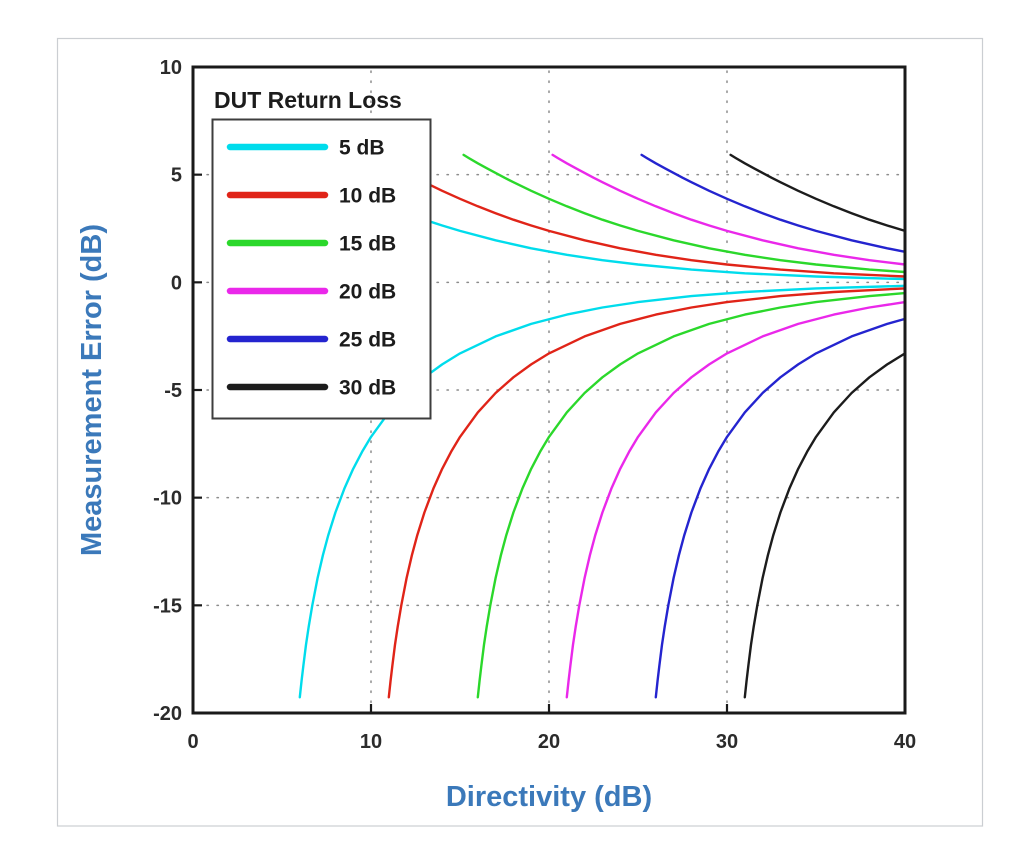  I want to click on curve-30db-lower, so click(825, 525).